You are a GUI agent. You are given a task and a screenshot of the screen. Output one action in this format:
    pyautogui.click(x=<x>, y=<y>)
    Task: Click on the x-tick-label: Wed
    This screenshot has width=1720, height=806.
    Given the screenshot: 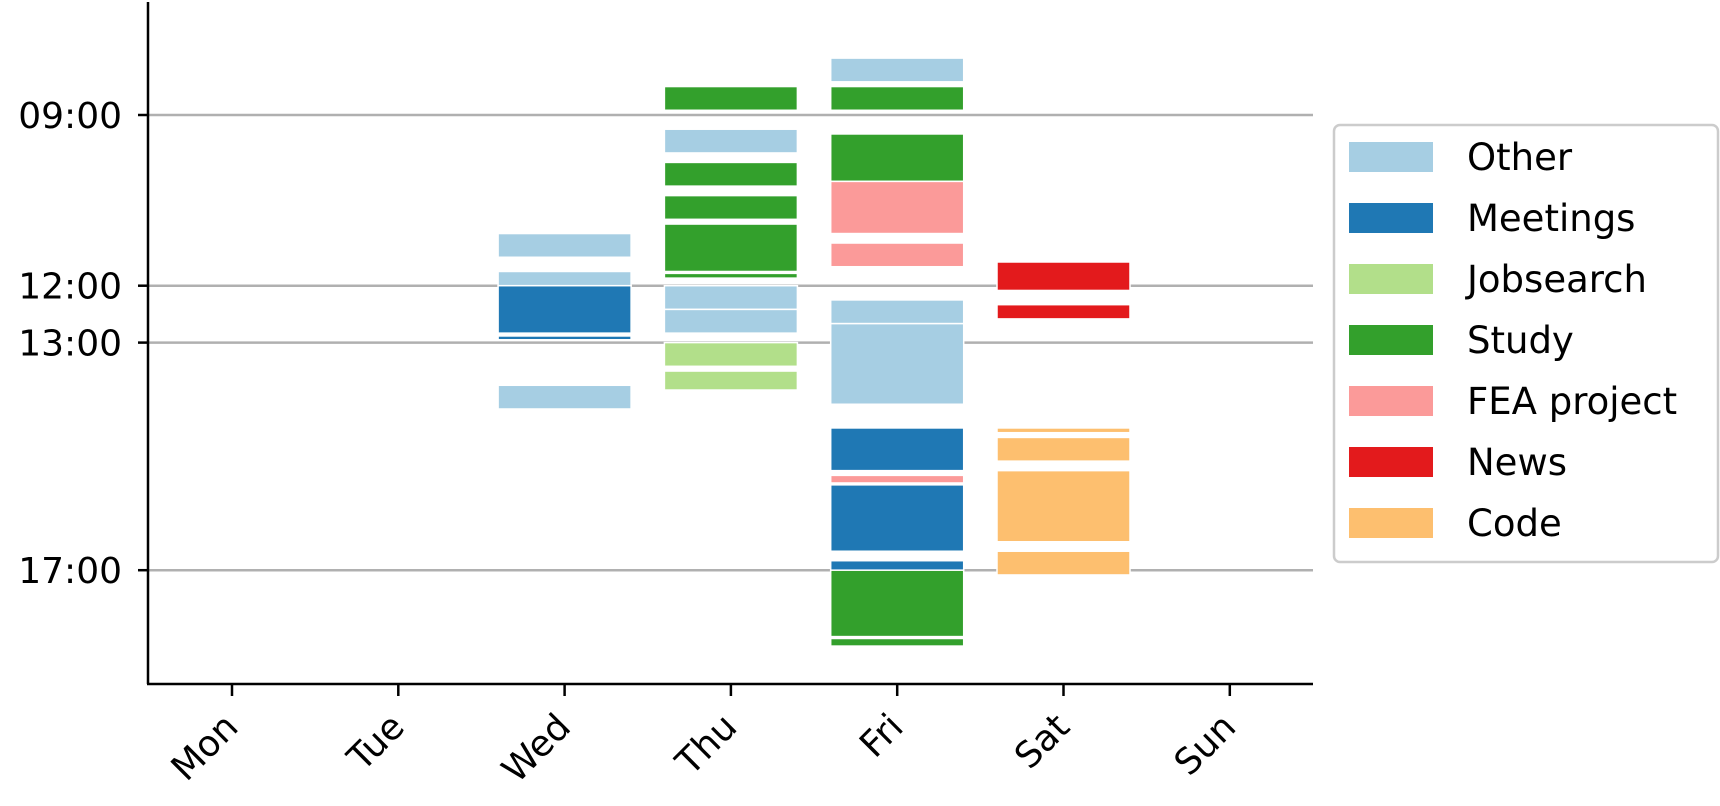 What is the action you would take?
    pyautogui.click(x=536, y=748)
    